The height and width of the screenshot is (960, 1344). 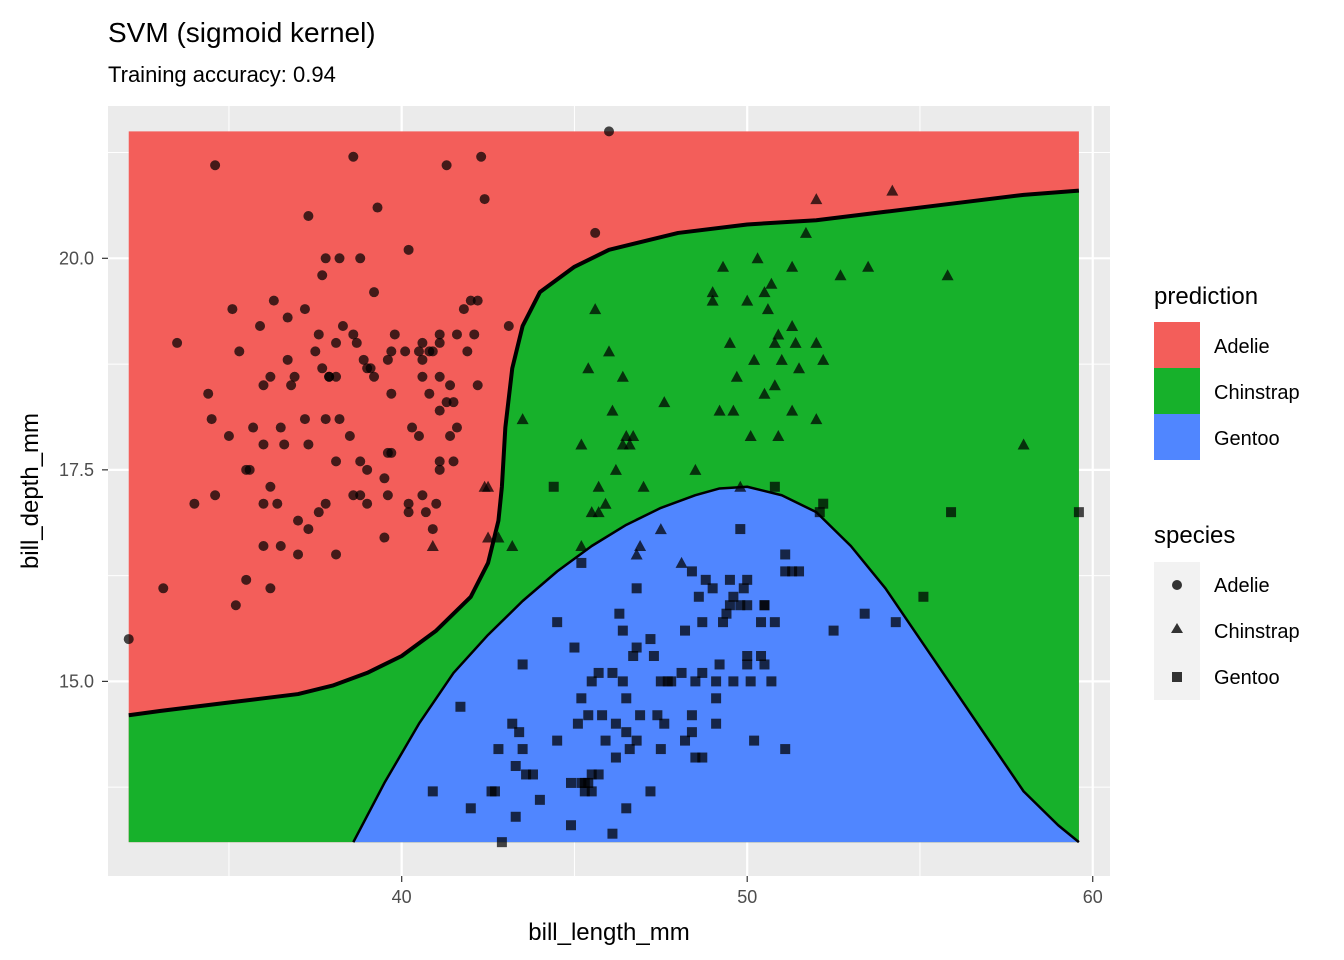 I want to click on chart-title: SVM (sigmoid kernel), so click(x=242, y=32).